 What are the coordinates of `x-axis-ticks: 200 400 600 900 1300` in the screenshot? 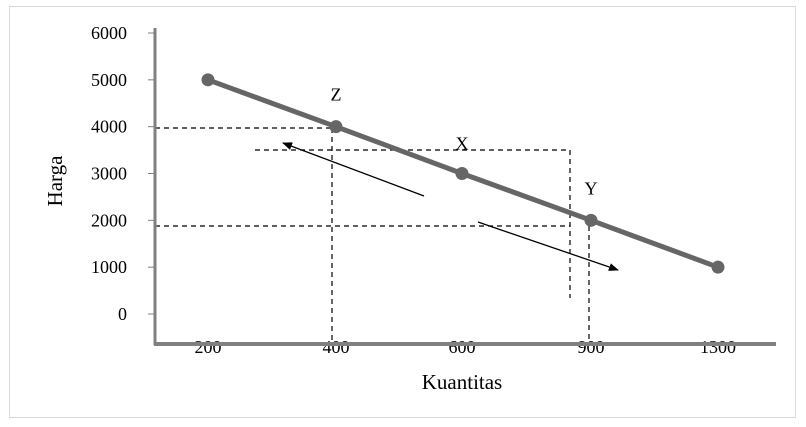 It's located at (466, 347).